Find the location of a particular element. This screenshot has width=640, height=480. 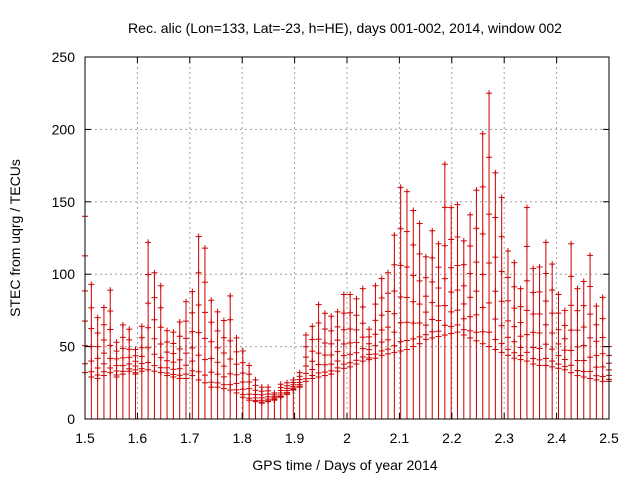

x-tick-label: 1.8 is located at coordinates (242, 438).